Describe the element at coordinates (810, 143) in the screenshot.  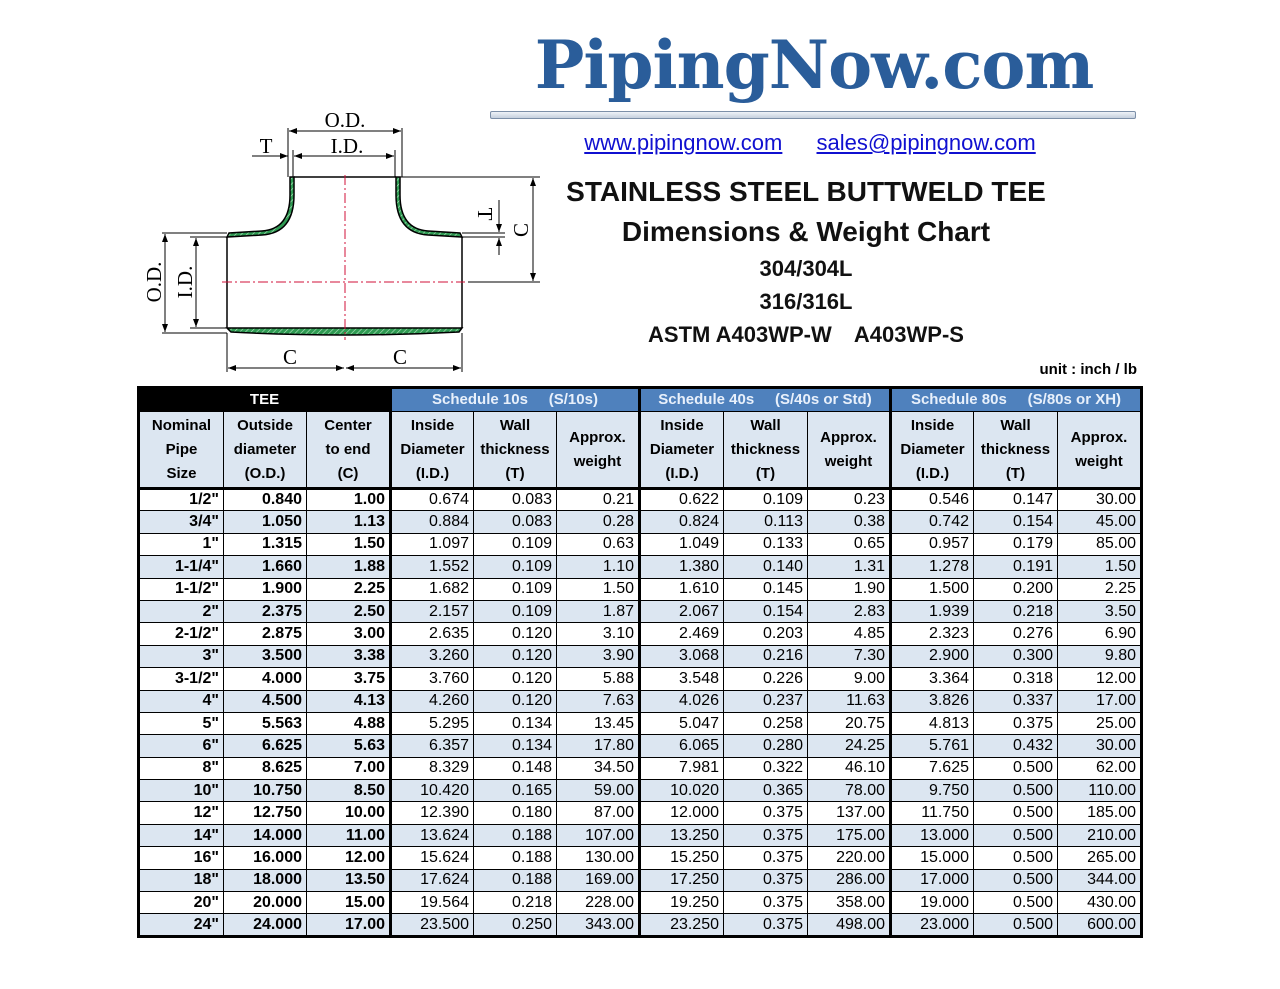
I see `contact-links: www.pipingnow.com sales@pipingnow.com` at that location.